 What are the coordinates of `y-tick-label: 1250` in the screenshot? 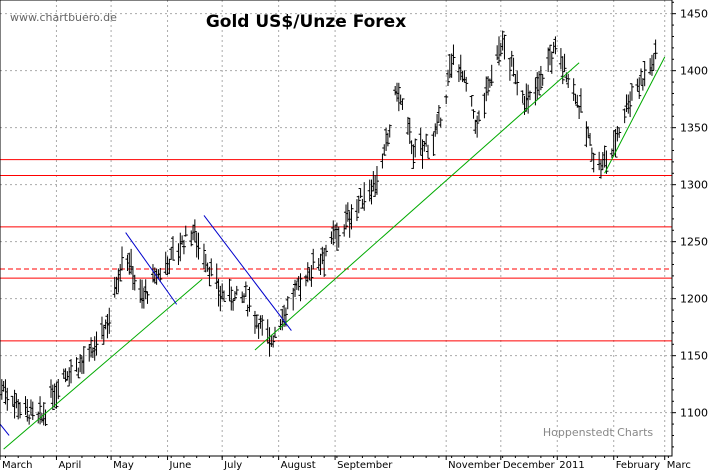 It's located at (694, 242).